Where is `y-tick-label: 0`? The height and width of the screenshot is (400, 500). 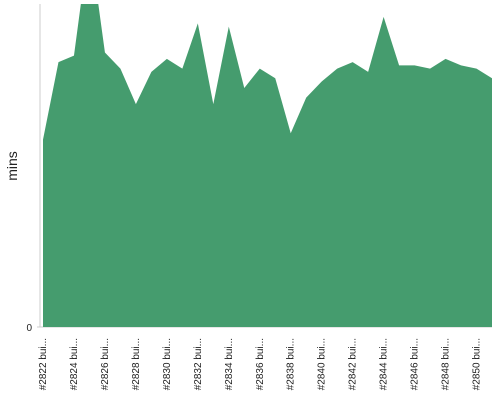 y-tick-label: 0 is located at coordinates (29, 328).